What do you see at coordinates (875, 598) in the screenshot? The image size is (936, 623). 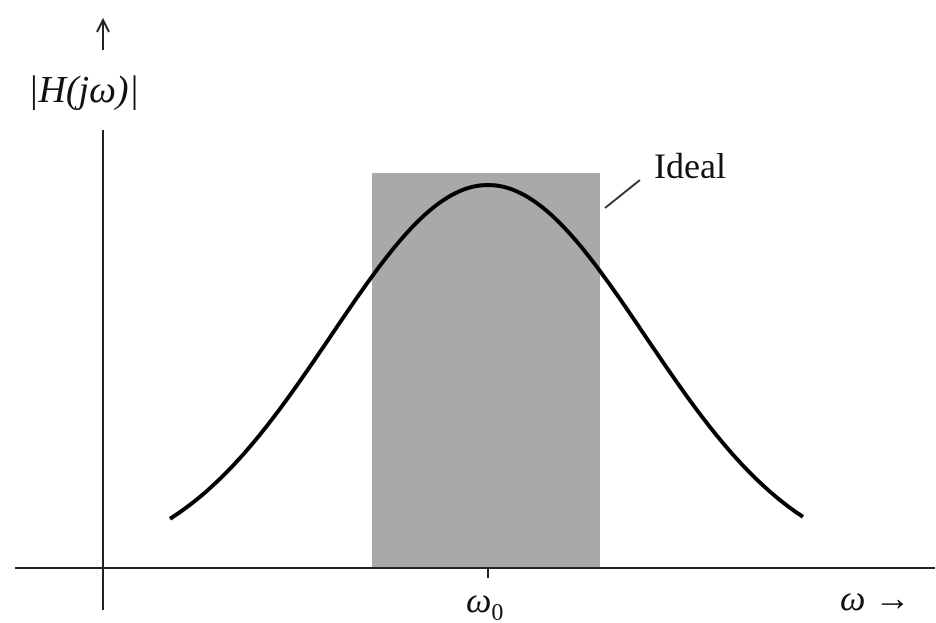 I see `x-label: ω →` at bounding box center [875, 598].